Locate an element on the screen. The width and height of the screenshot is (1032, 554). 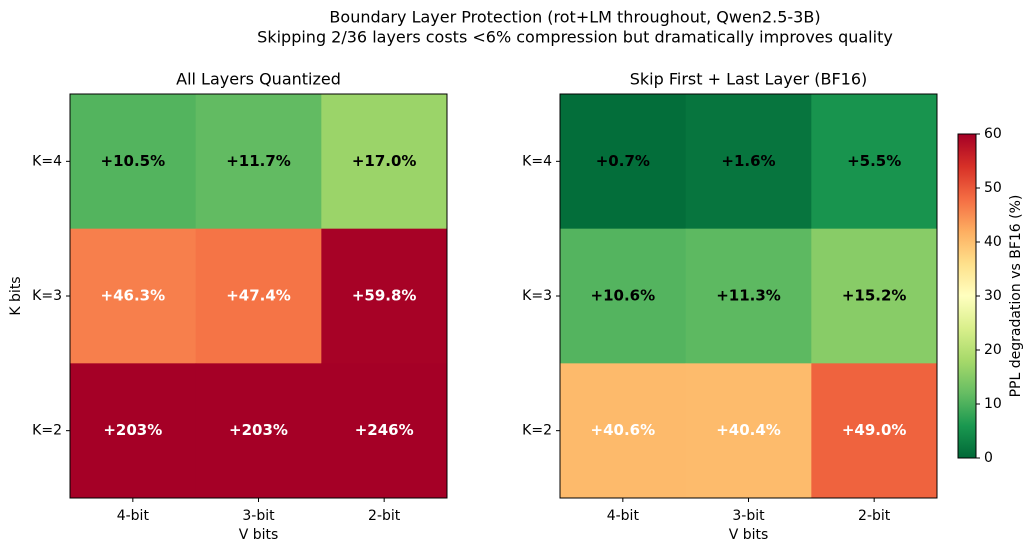
subplot-title: Skip First + Last Layer (BF16) is located at coordinates (749, 79).